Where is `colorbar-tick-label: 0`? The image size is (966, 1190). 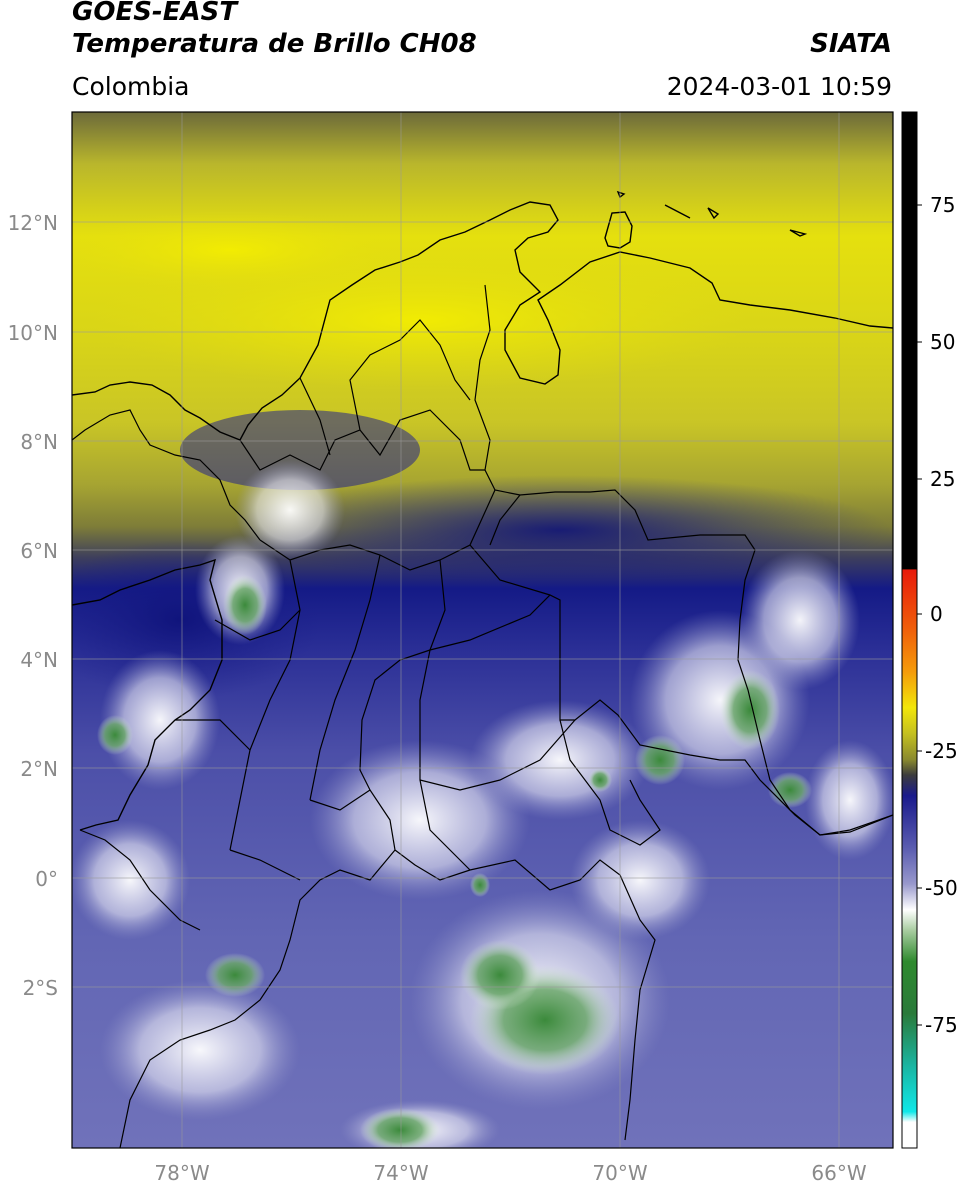
colorbar-tick-label: 0 is located at coordinates (936, 614).